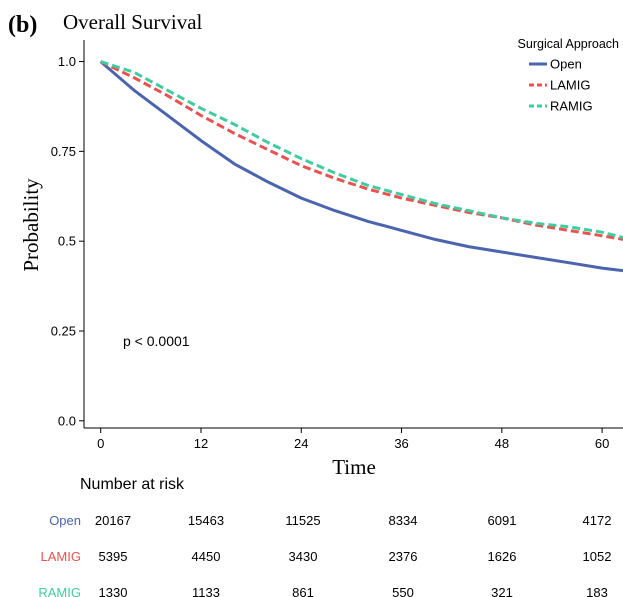  Describe the element at coordinates (502, 556) in the screenshot. I see `risk-cell: 1626` at that location.